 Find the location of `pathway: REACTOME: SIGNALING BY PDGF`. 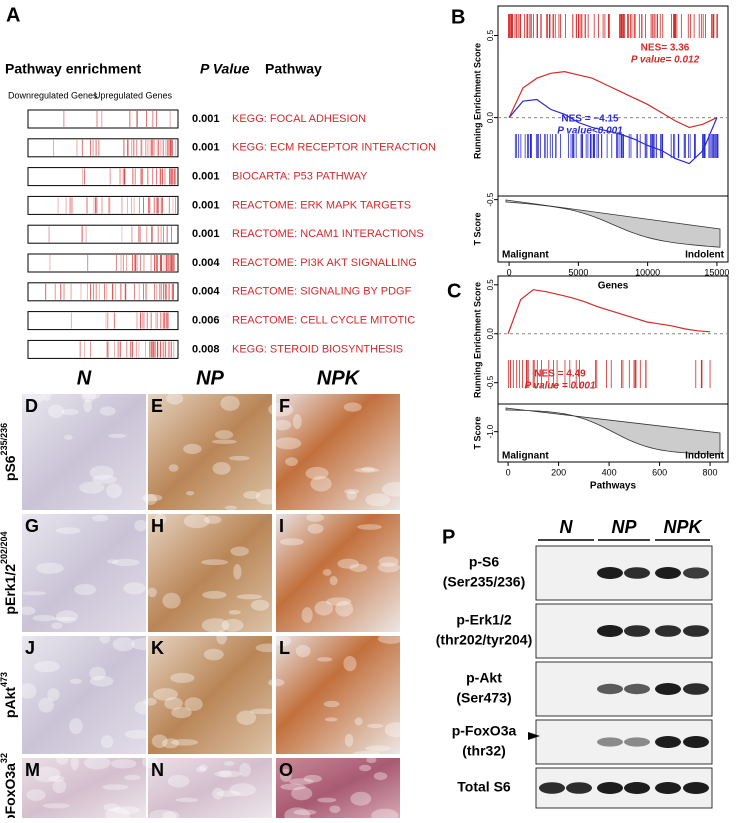

pathway: REACTOME: SIGNALING BY PDGF is located at coordinates (322, 292).